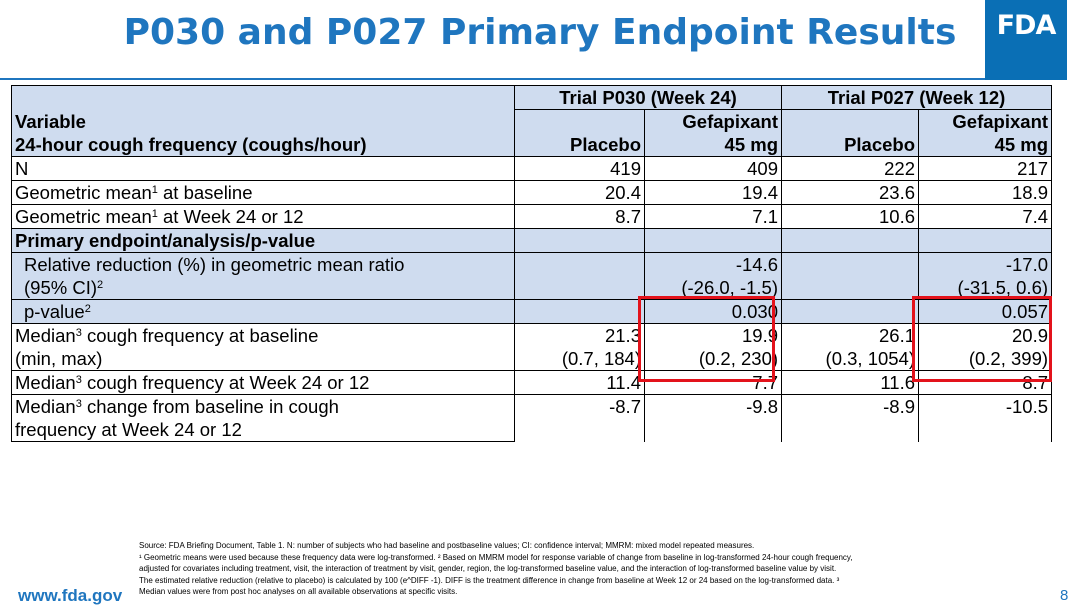  What do you see at coordinates (850, 168) in the screenshot?
I see `cell-value: 222` at bounding box center [850, 168].